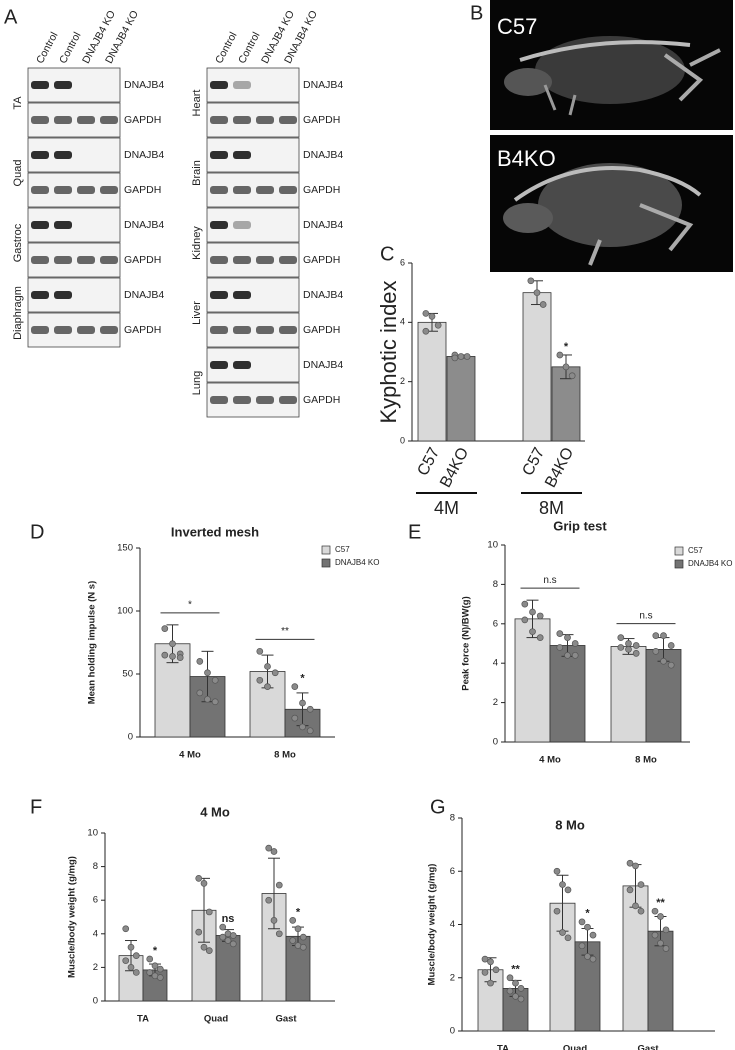  I want to click on significance-label: **, so click(660, 903).